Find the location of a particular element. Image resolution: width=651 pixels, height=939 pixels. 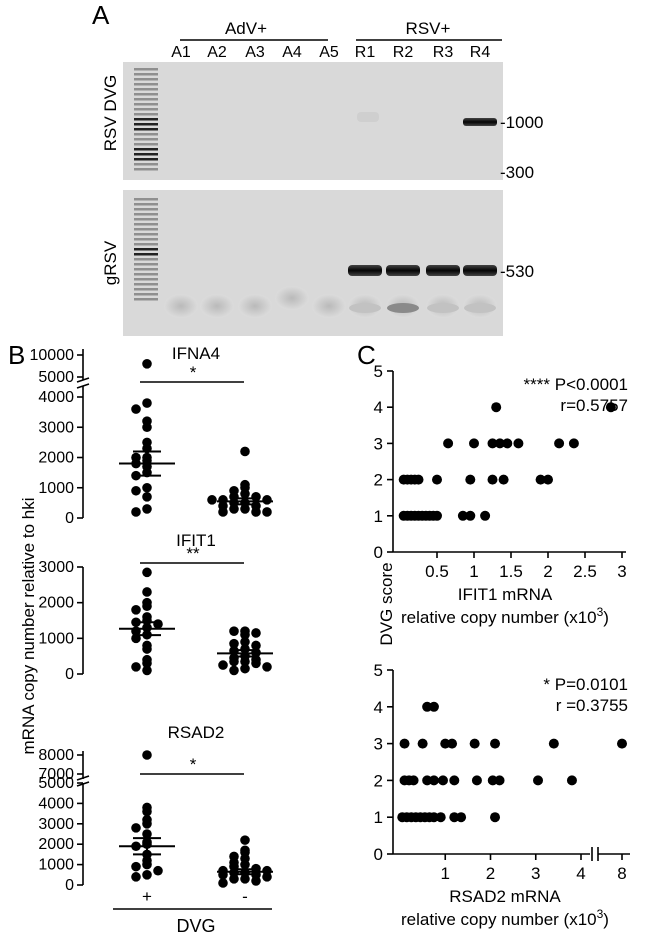

gel2-ylabel: gRSV is located at coordinates (110, 262).